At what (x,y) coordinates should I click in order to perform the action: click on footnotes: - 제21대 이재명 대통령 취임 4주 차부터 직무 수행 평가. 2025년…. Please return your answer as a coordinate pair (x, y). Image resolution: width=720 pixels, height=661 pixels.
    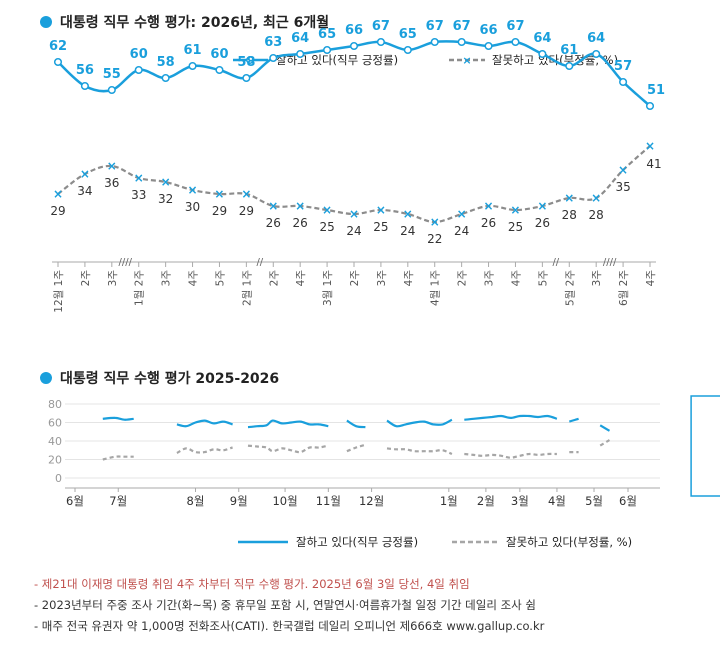
    Looking at the image, I should click on (289, 605).